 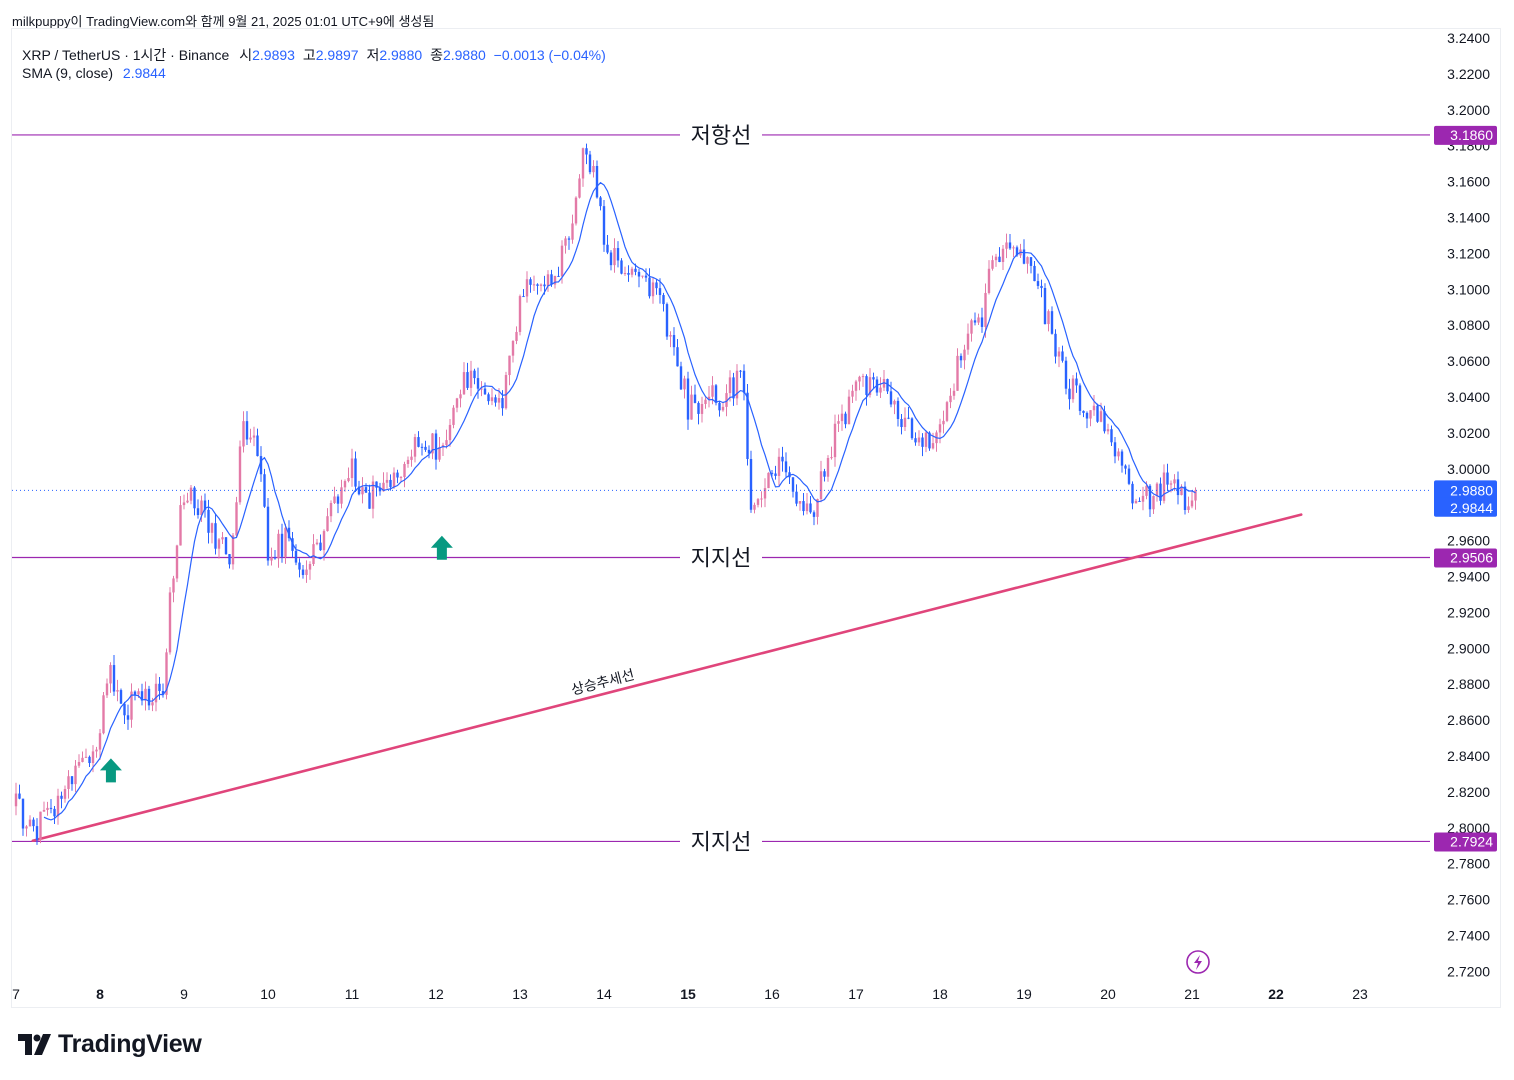 What do you see at coordinates (1468, 110) in the screenshot?
I see `y-tick-label-2: 3.2000` at bounding box center [1468, 110].